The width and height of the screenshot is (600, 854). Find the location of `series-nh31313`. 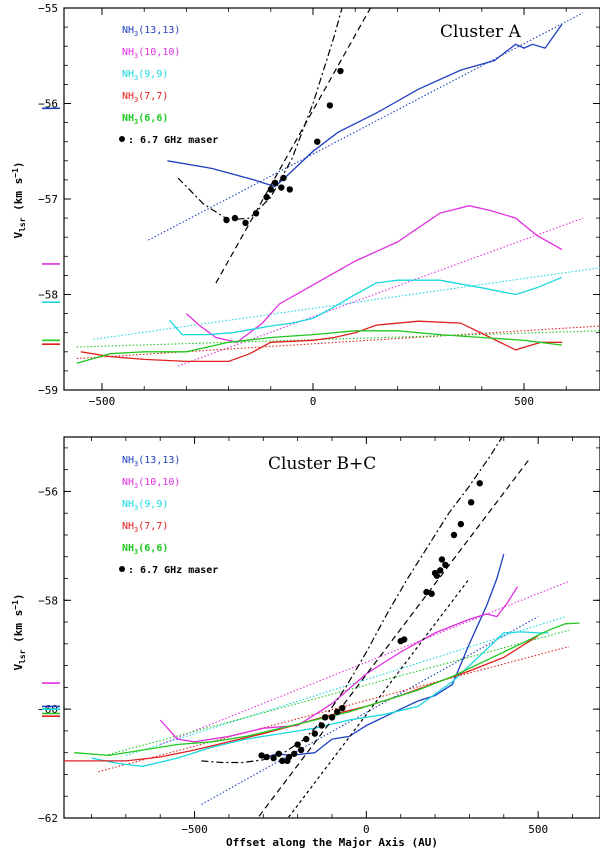

series-nh31313 is located at coordinates (365, 105).